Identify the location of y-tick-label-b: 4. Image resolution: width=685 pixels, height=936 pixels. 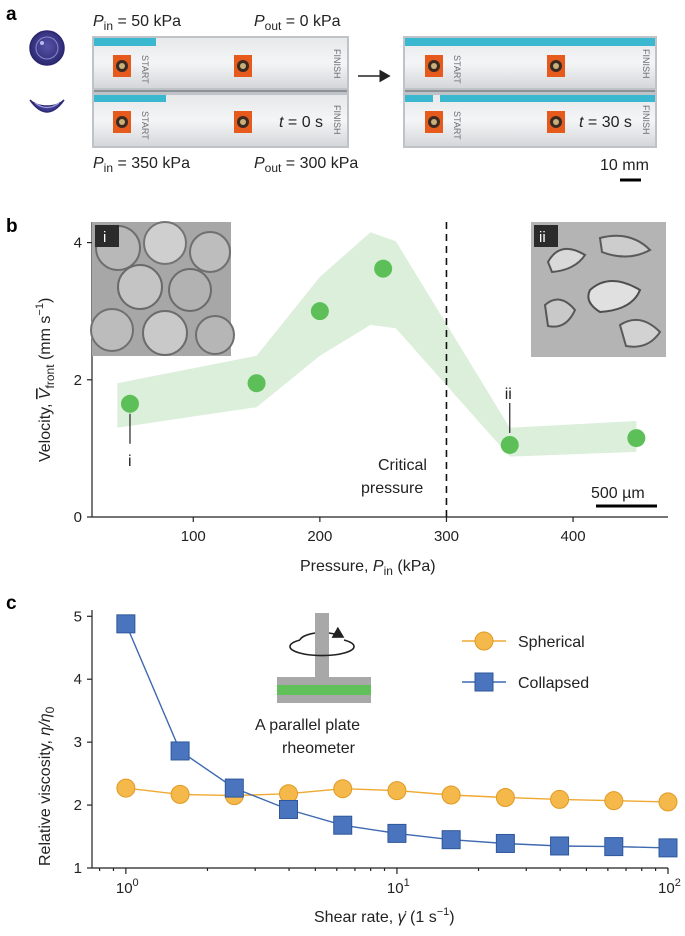
(78, 243).